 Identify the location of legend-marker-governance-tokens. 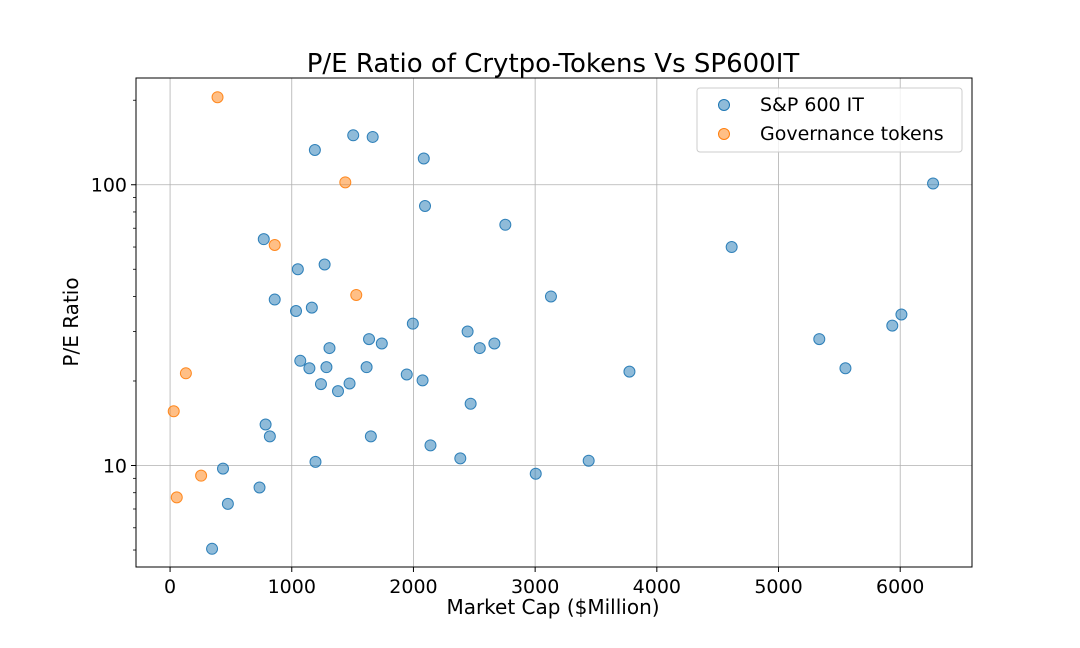
(724, 134).